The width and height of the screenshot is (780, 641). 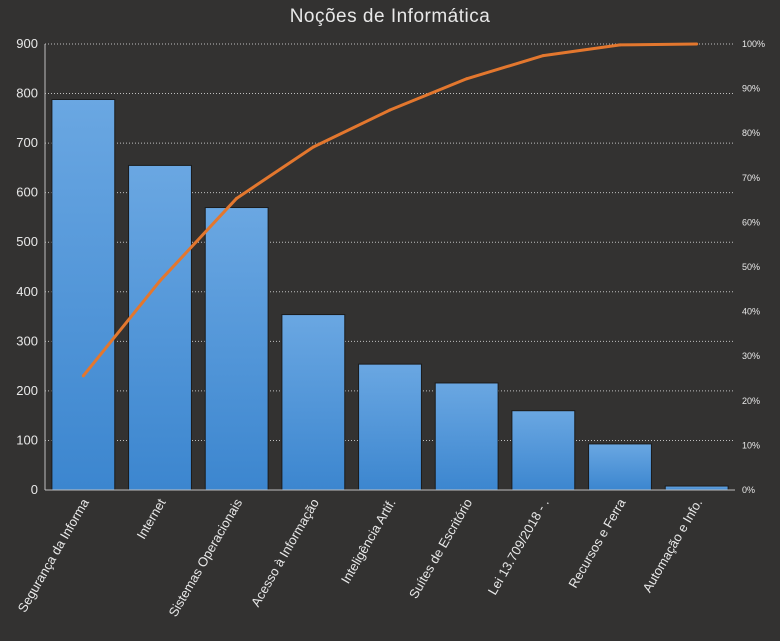 I want to click on y2-tick-label: 60%, so click(x=751, y=222).